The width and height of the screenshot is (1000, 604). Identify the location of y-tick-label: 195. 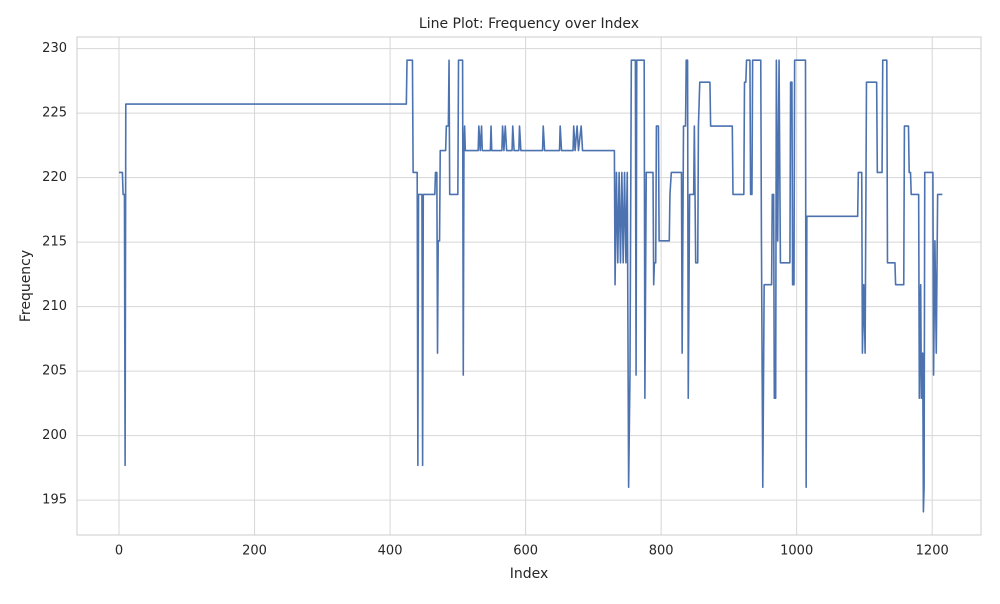
(54, 500).